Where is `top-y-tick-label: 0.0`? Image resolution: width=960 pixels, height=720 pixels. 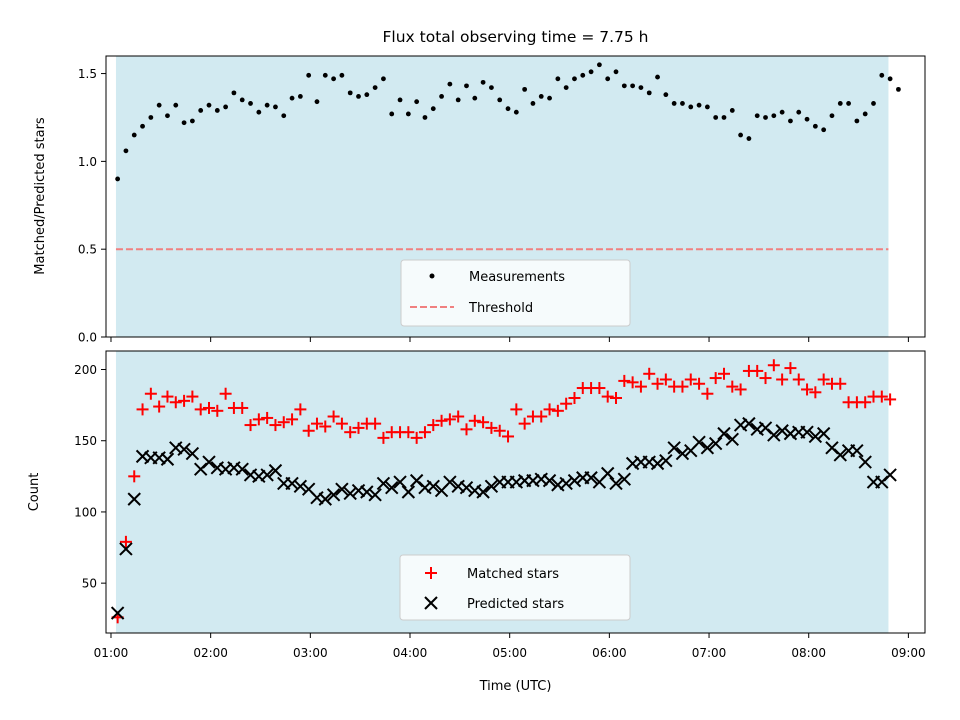 top-y-tick-label: 0.0 is located at coordinates (87, 338).